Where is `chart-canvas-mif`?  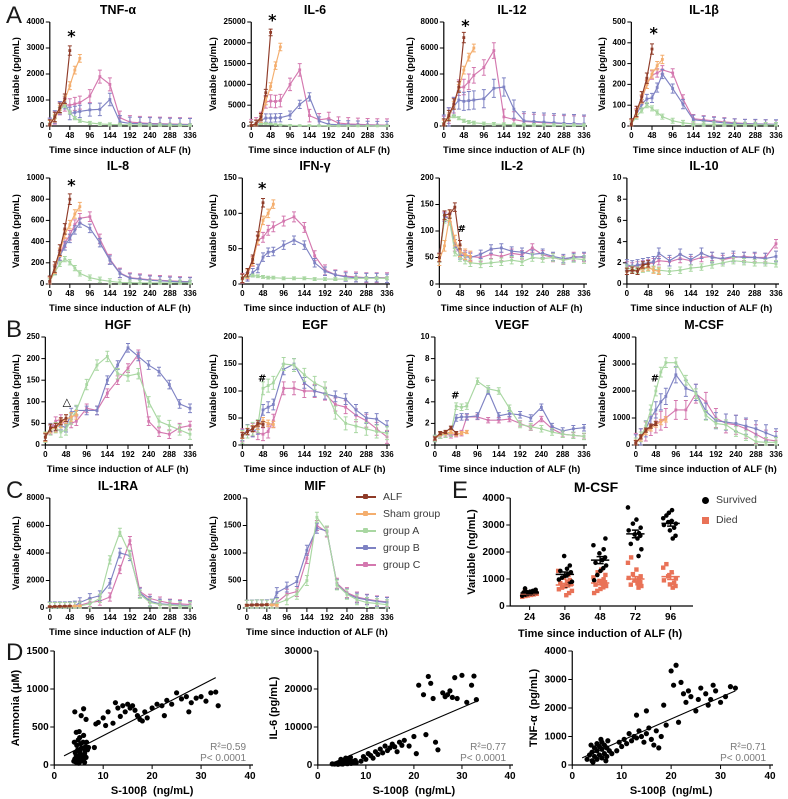
chart-canvas-mif is located at coordinates (301, 558).